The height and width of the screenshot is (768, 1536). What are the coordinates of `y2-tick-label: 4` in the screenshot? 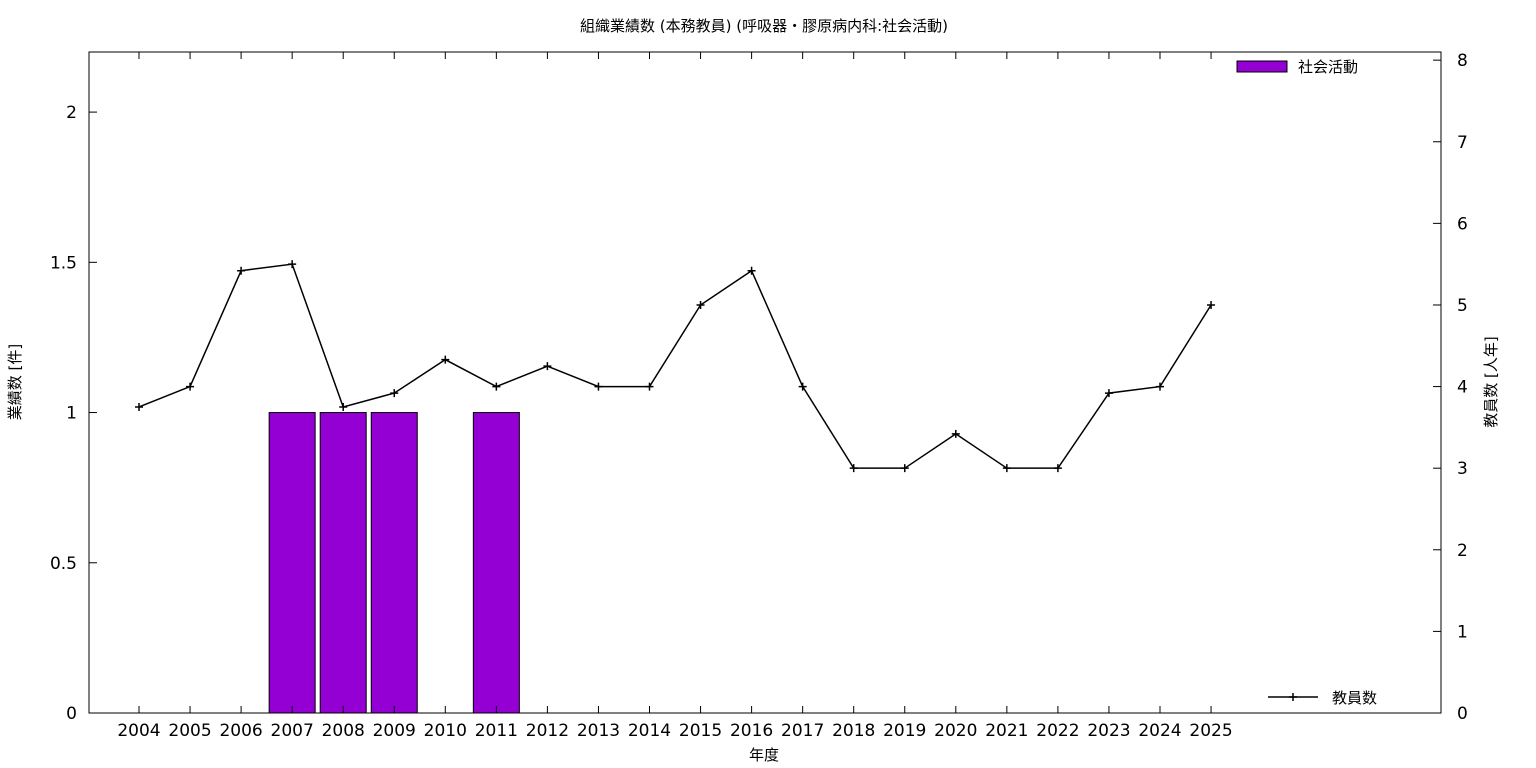 It's located at (1462, 388).